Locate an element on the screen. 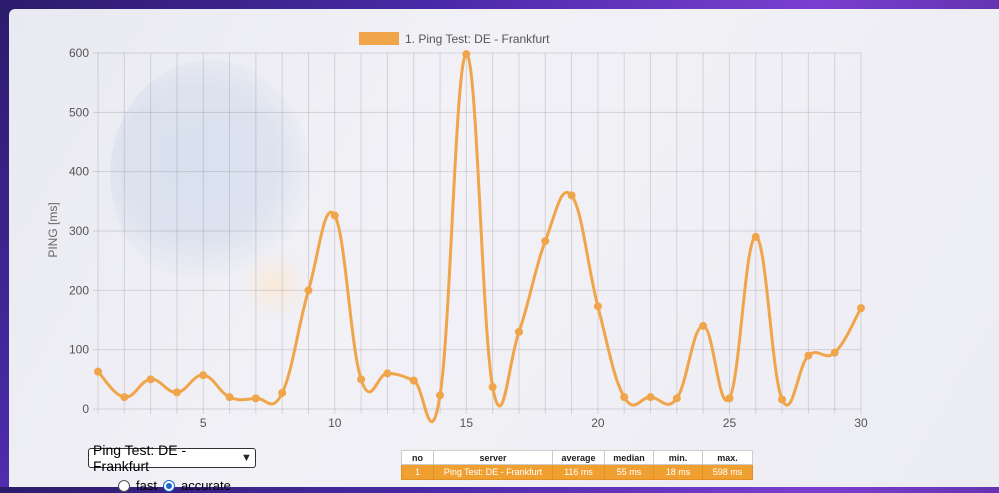  stats-header-row: no server average median min. max. is located at coordinates (577, 457).